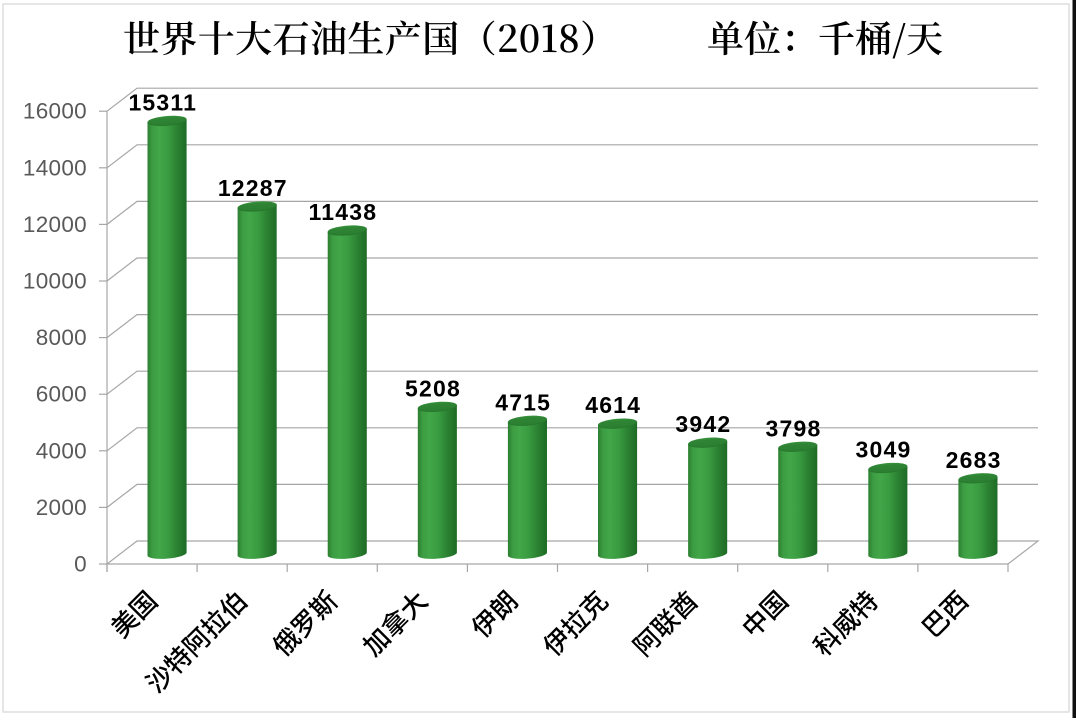 The width and height of the screenshot is (1076, 723). I want to click on svg-text: 10000, so click(55, 281).